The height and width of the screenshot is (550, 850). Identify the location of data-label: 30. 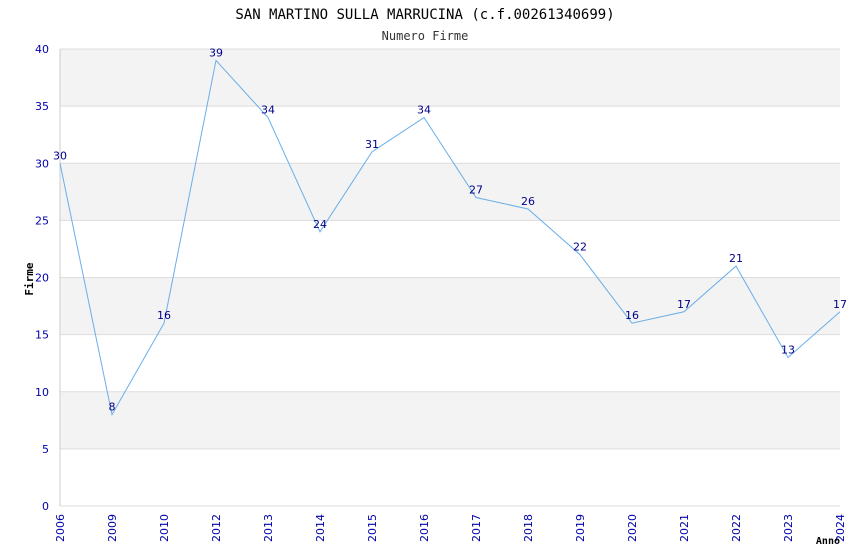
(60, 155).